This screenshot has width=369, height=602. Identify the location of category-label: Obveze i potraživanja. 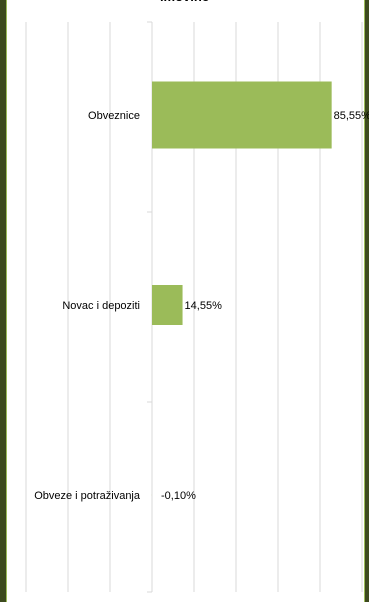
(87, 496).